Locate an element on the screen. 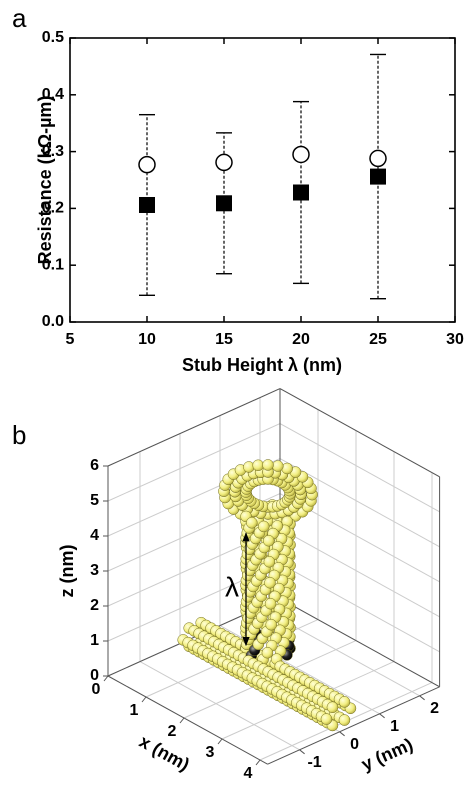 The height and width of the screenshot is (796, 466). y-tick-label: 0 is located at coordinates (354, 744).